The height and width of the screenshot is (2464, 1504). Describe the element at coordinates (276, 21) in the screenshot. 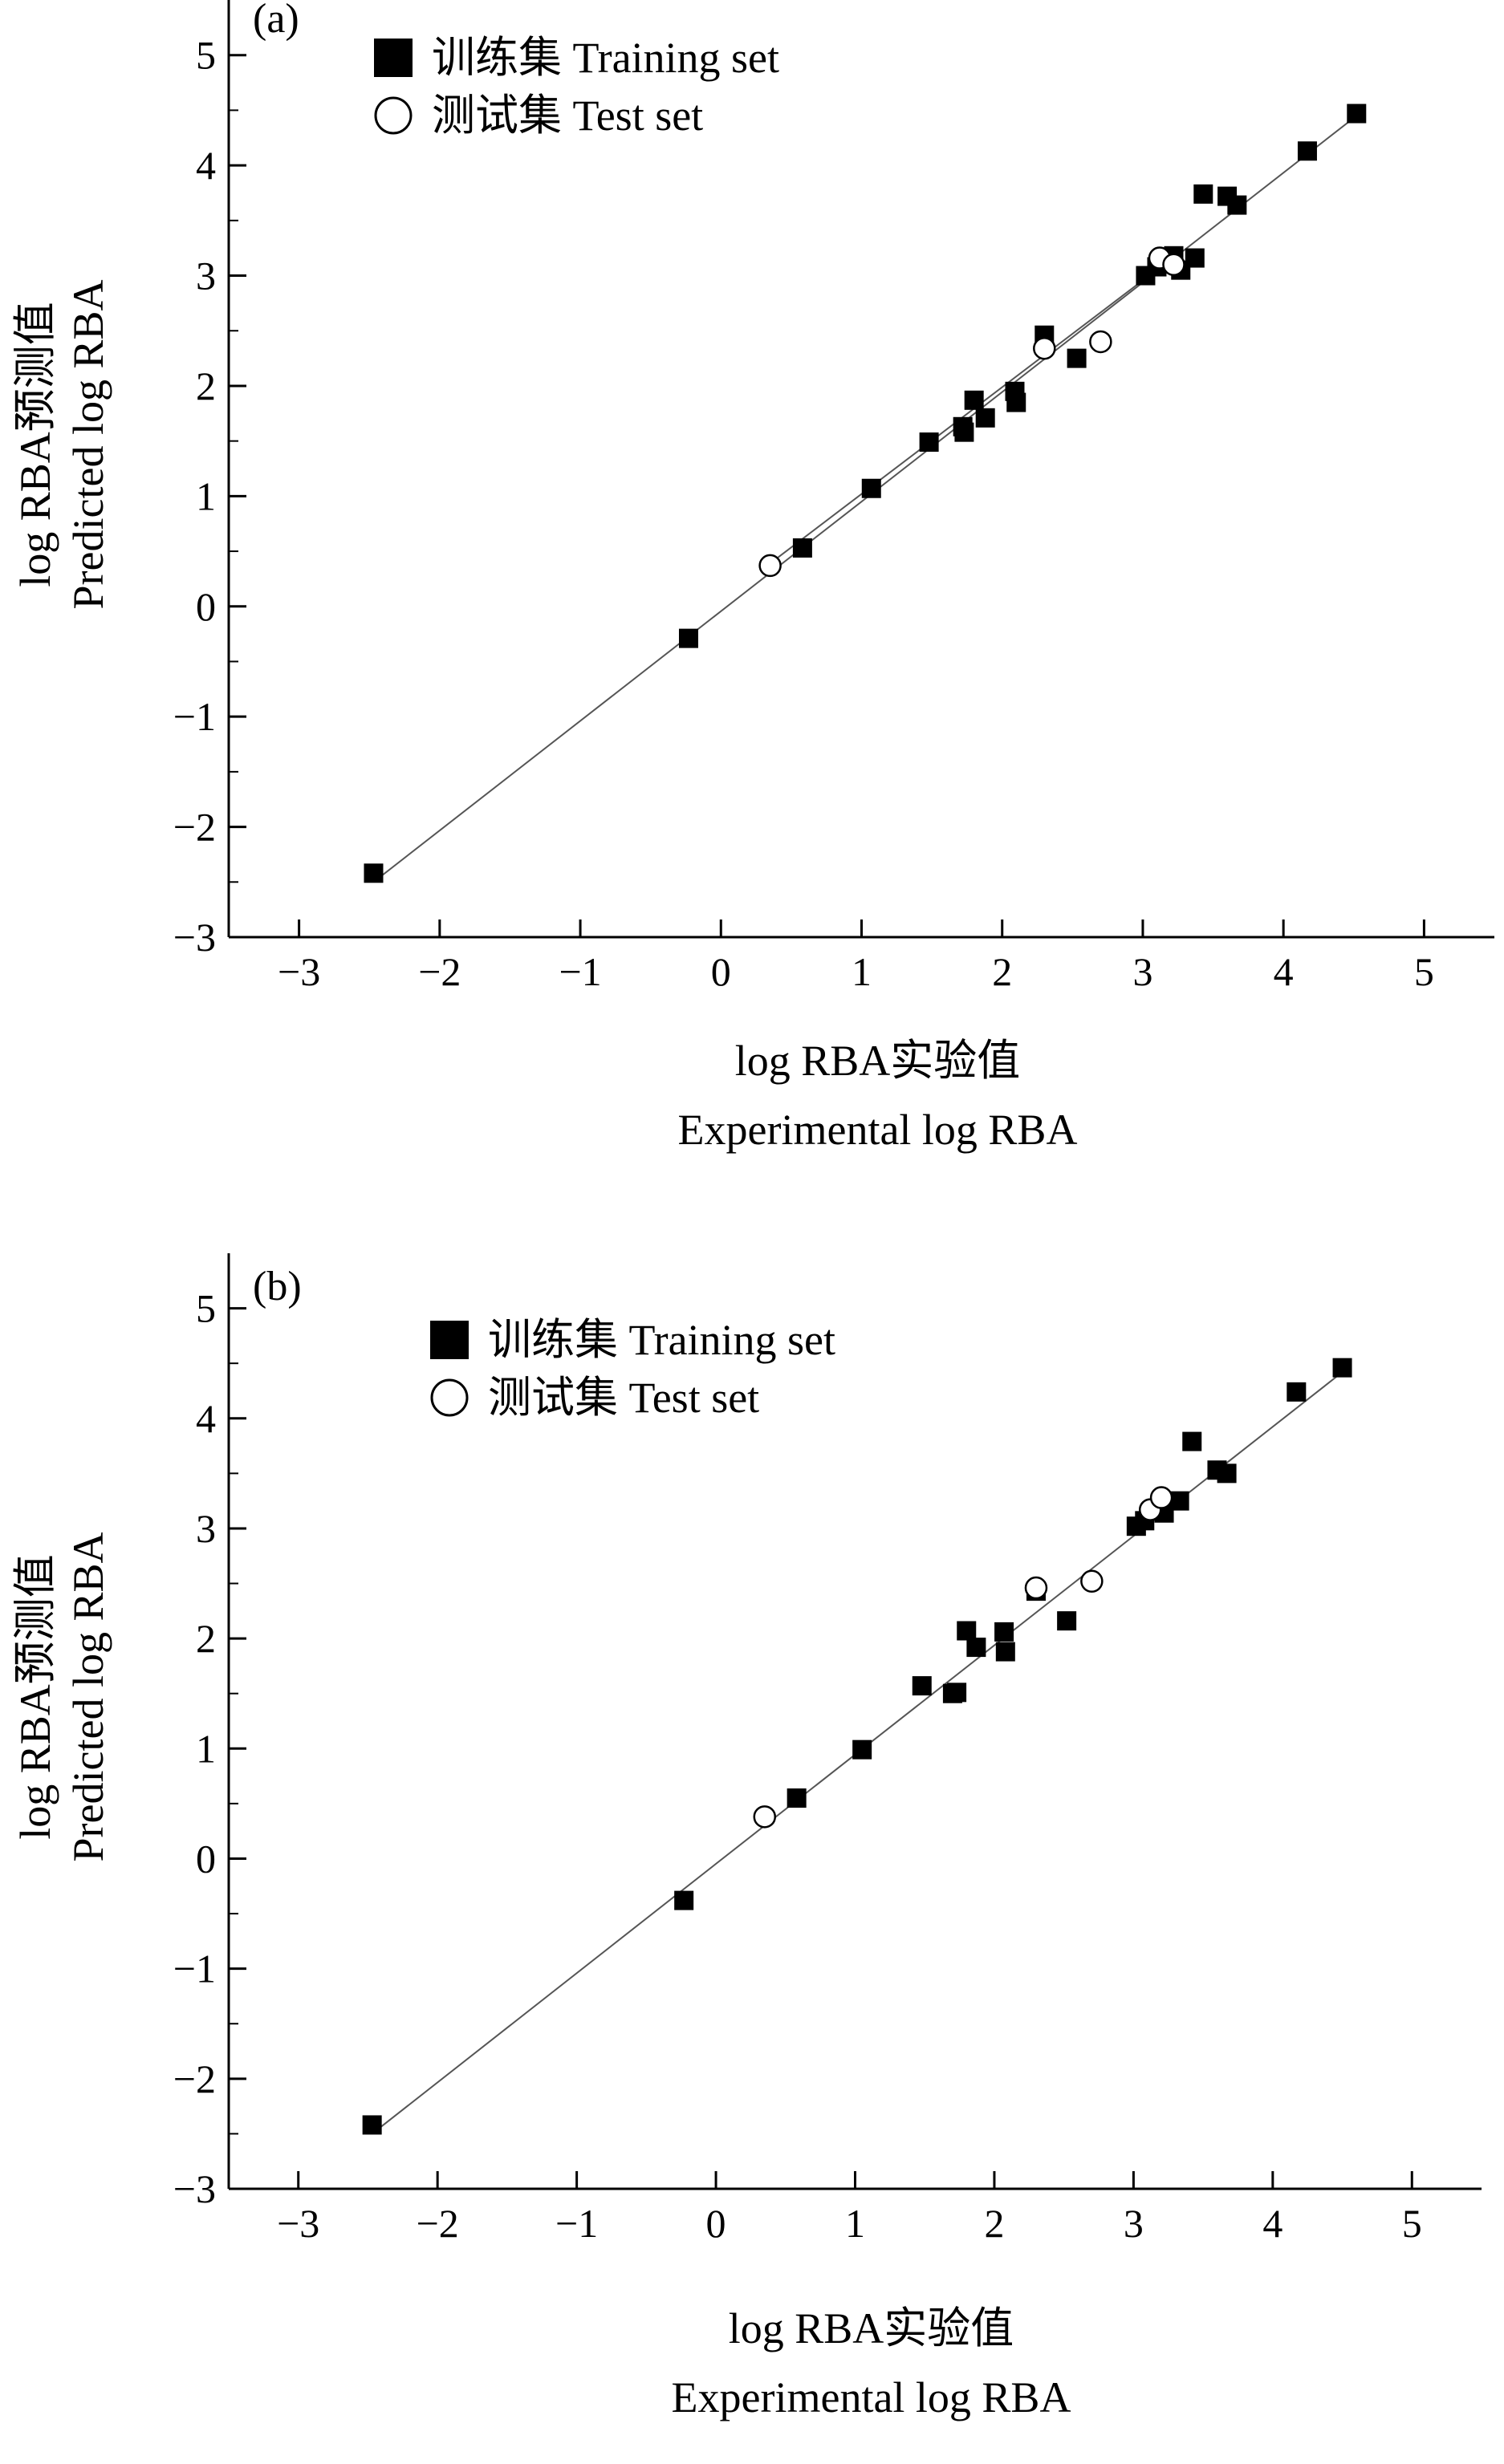

I see `panel-label: (a)` at that location.